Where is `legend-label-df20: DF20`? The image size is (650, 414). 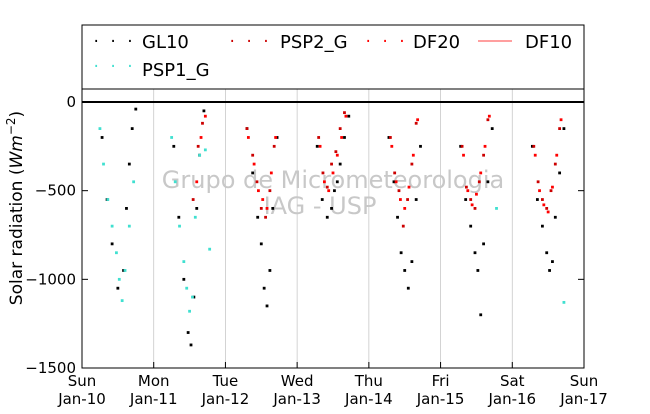 legend-label-df20: DF20 is located at coordinates (436, 42).